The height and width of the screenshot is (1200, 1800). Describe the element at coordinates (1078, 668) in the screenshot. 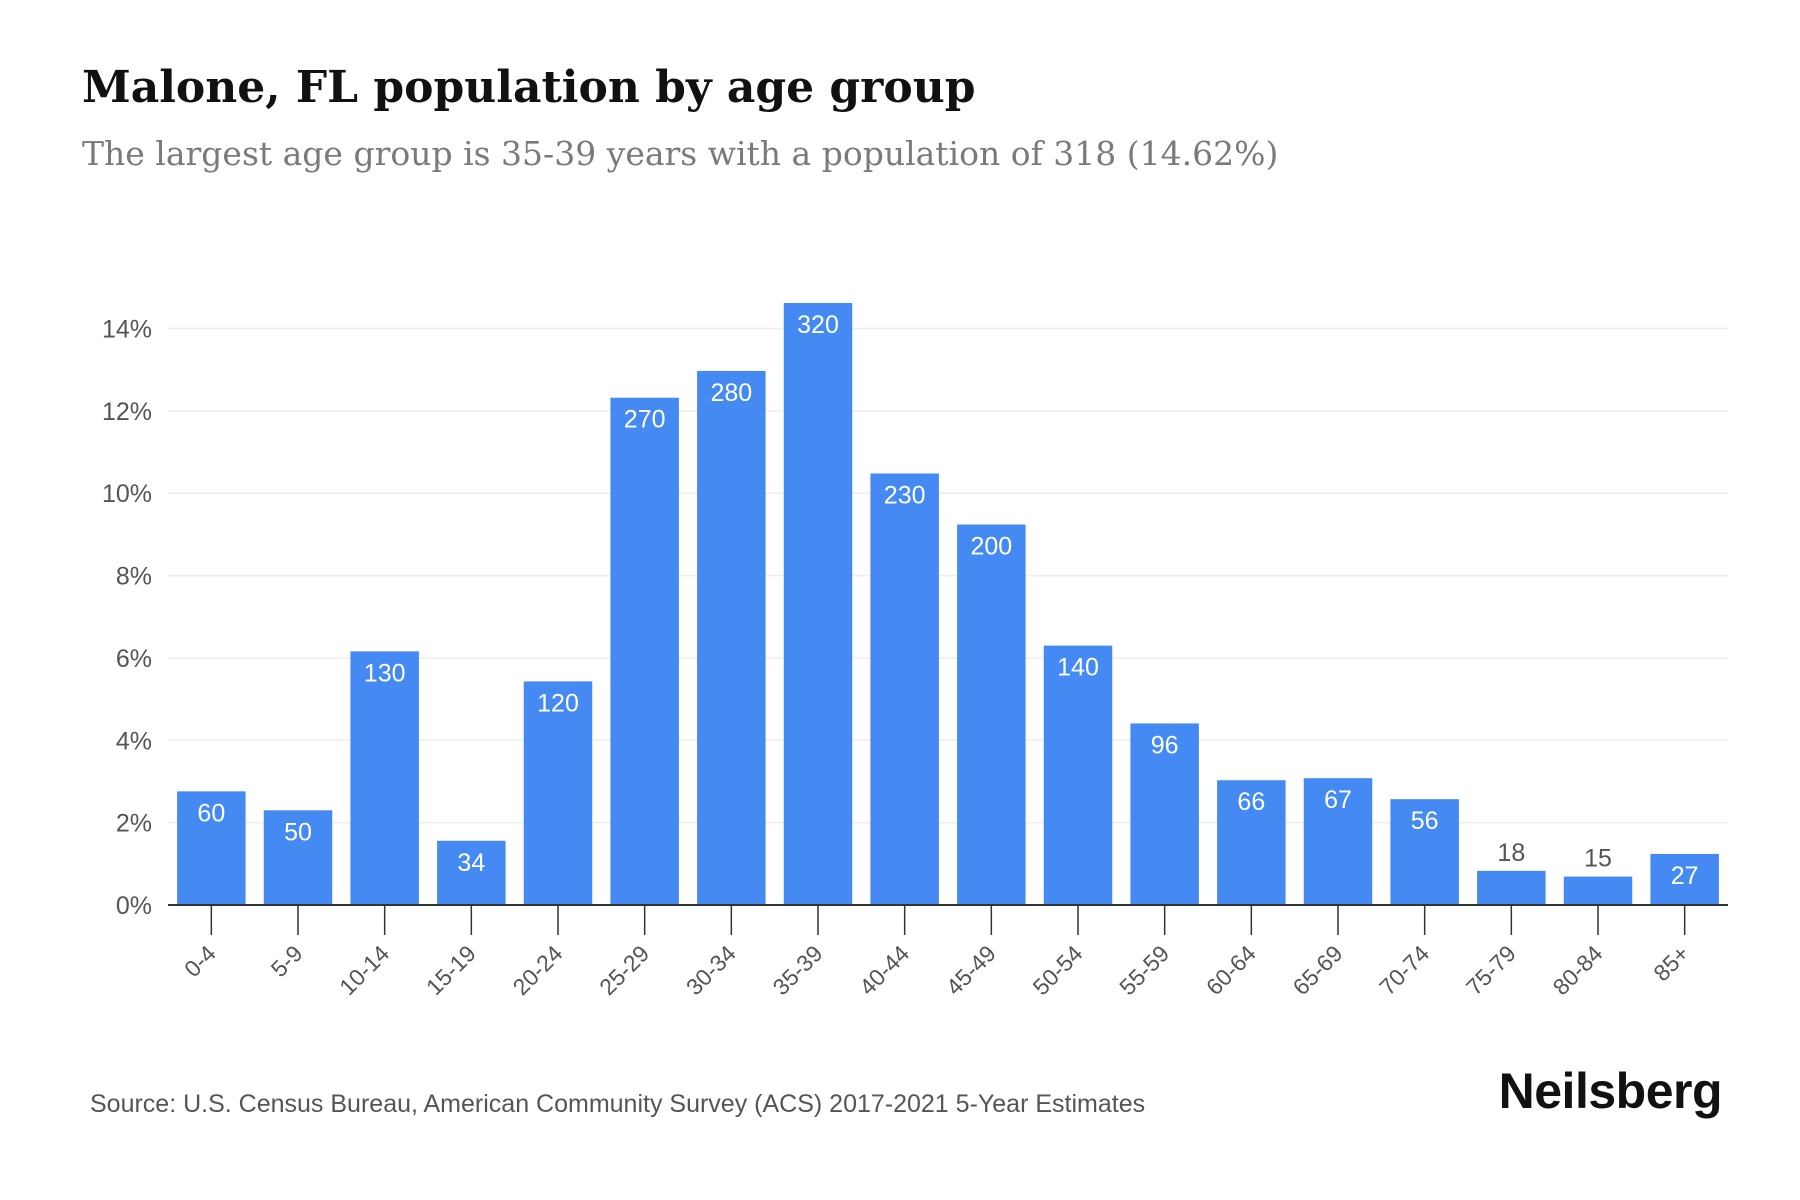

I see `data-label: 140` at that location.